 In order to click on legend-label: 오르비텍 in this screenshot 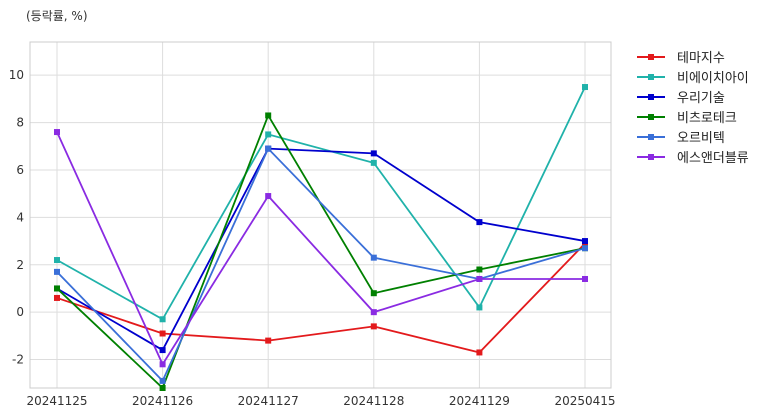, I will do `click(701, 138)`.